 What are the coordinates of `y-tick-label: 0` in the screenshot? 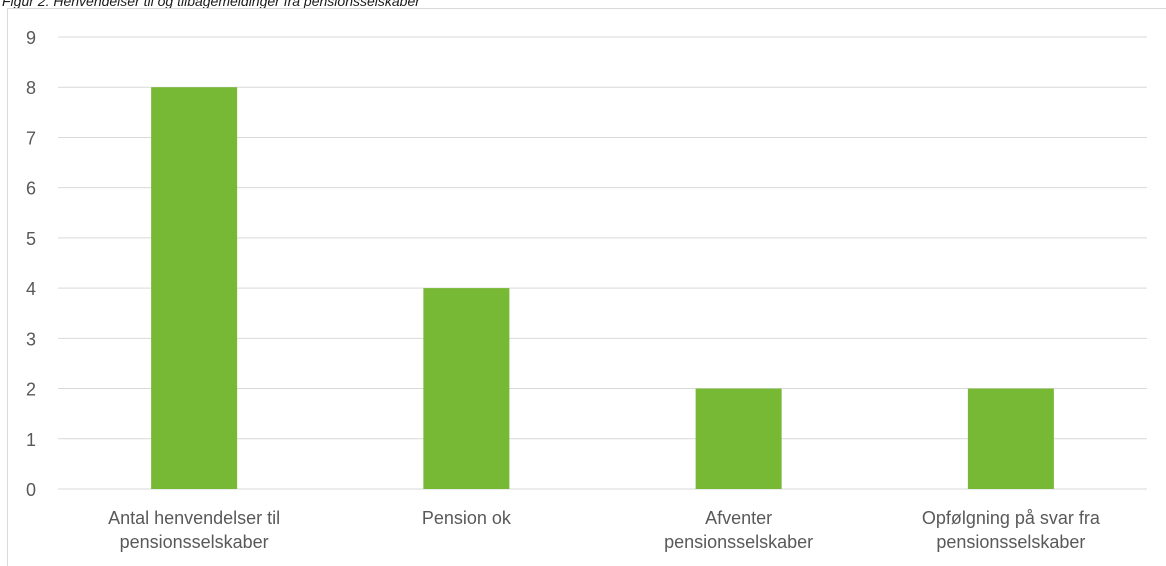 It's located at (31, 490).